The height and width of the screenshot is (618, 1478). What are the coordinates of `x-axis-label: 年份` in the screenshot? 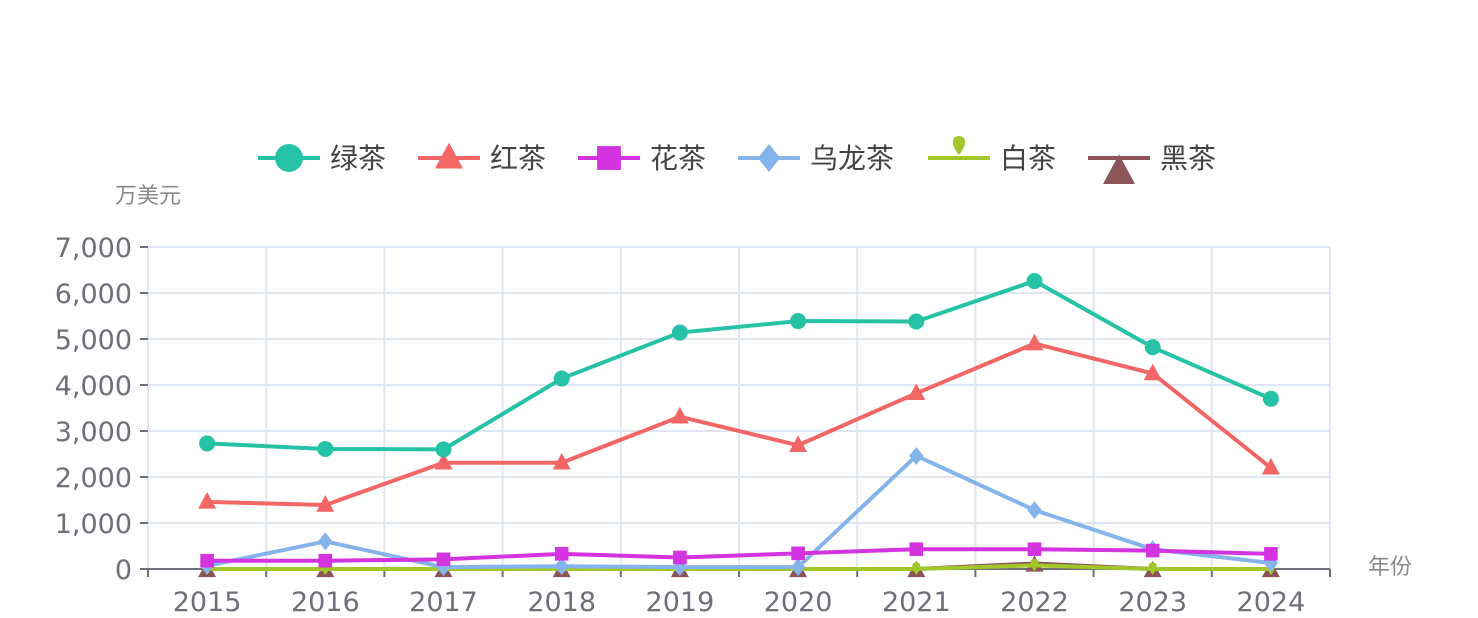 It's located at (1390, 567).